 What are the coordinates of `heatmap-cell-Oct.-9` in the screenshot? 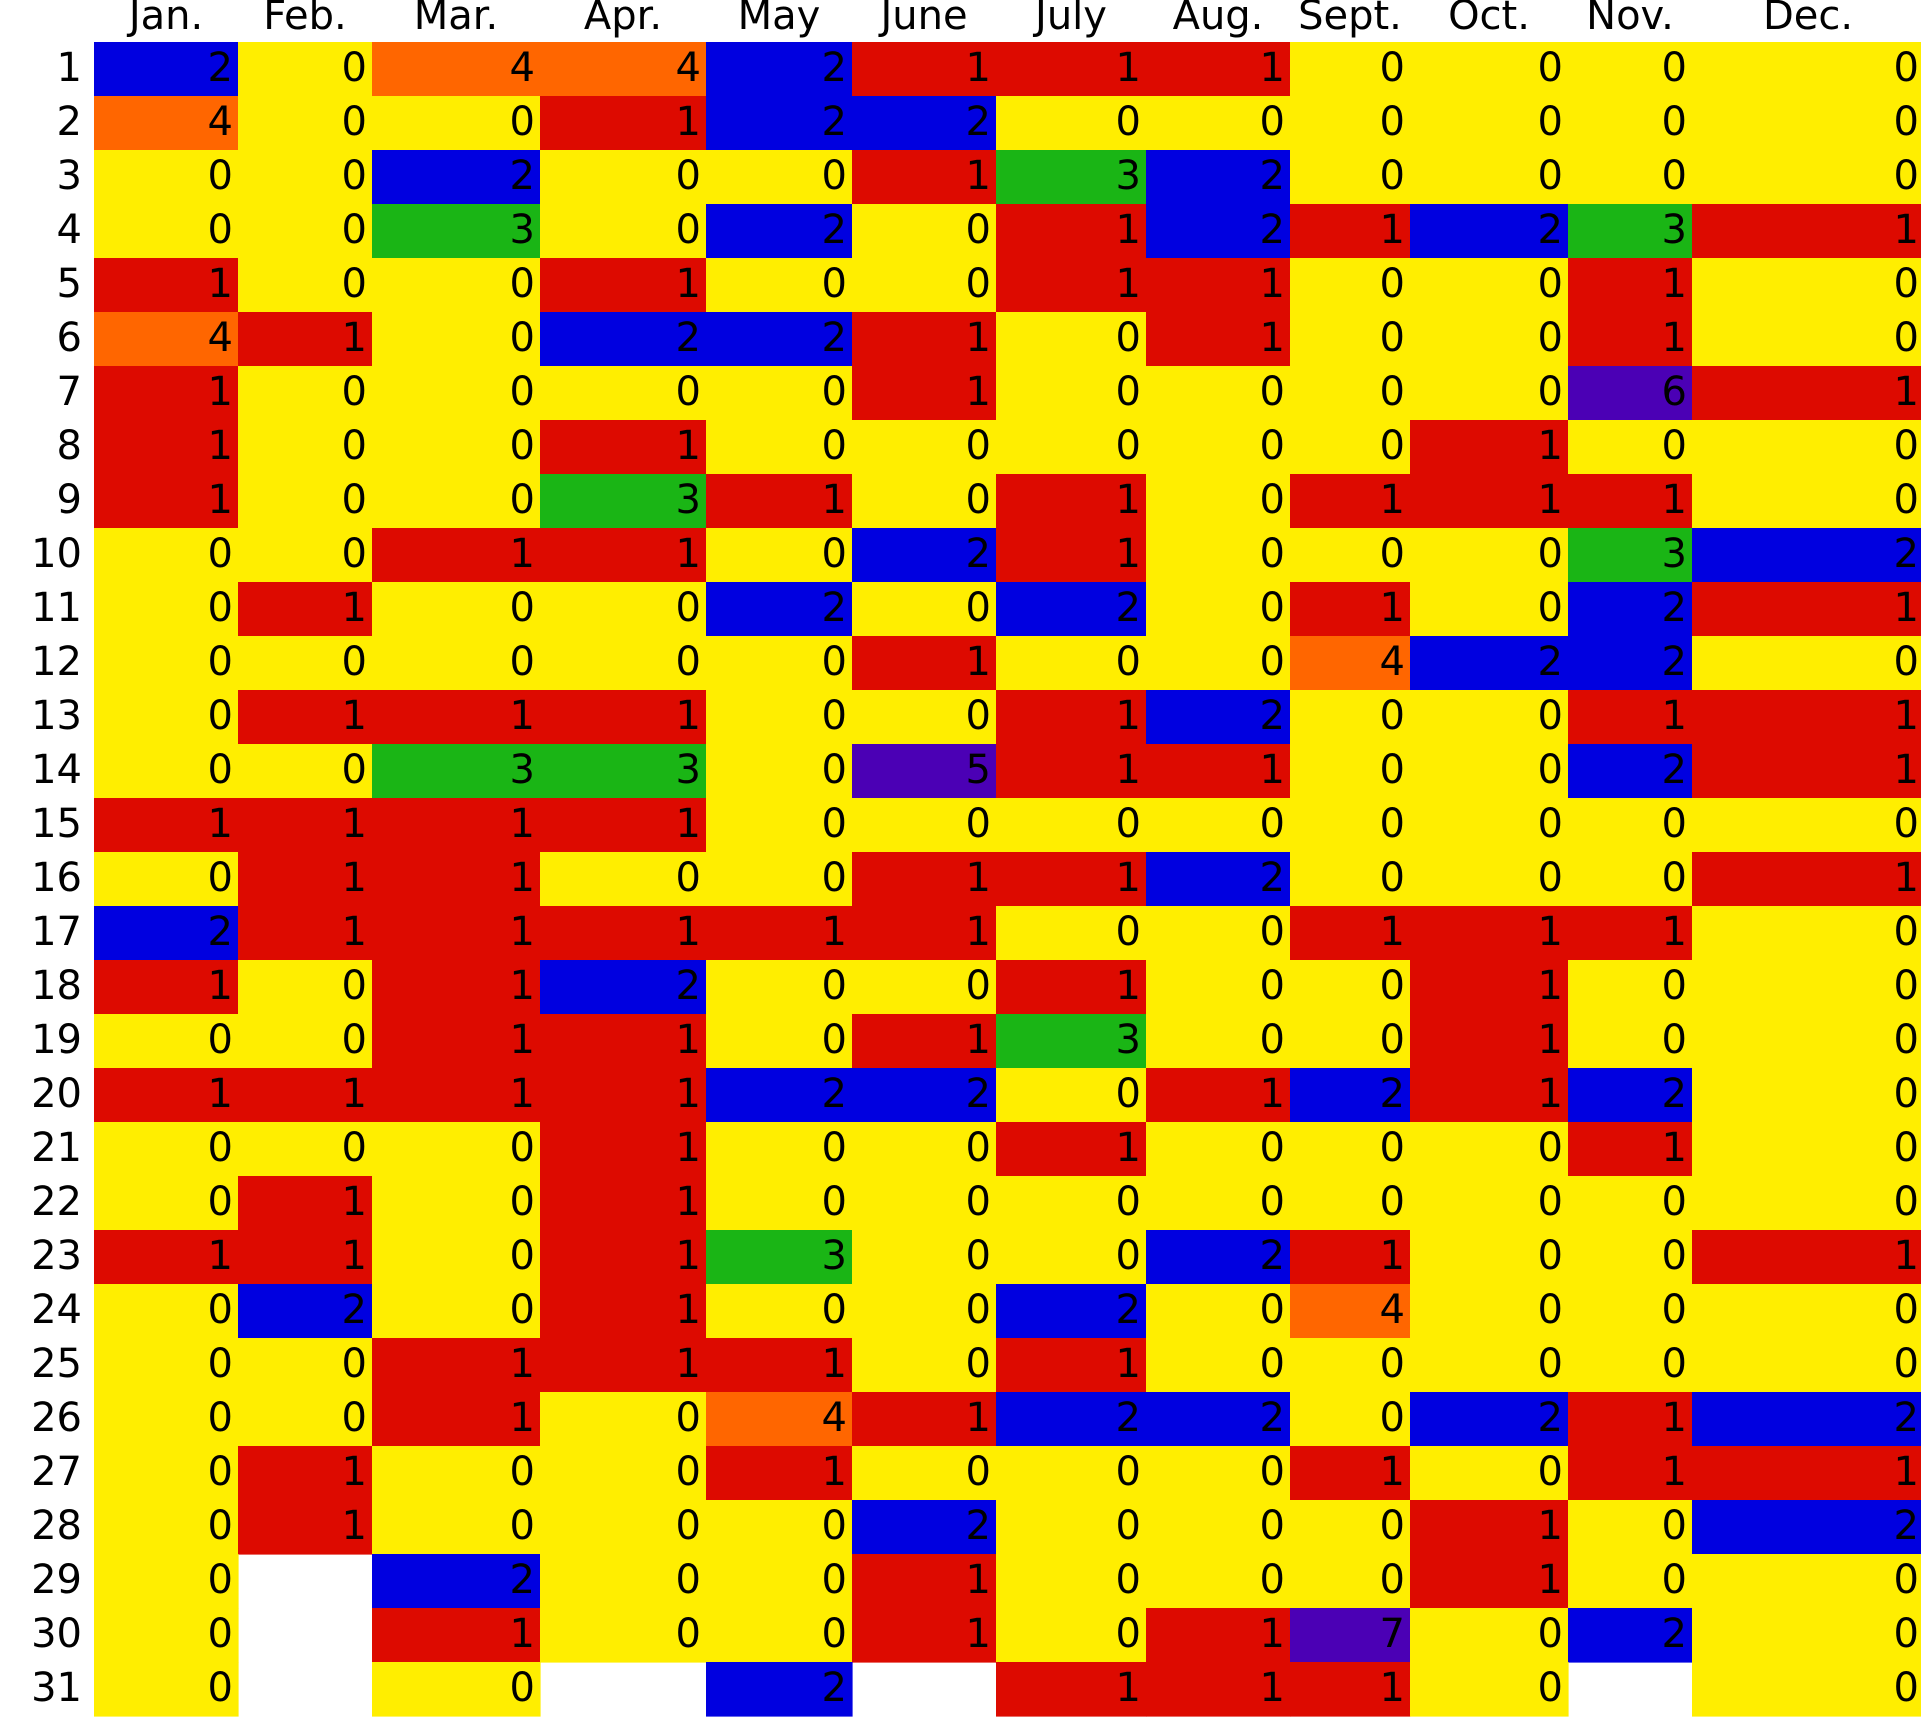 It's located at (1489, 501).